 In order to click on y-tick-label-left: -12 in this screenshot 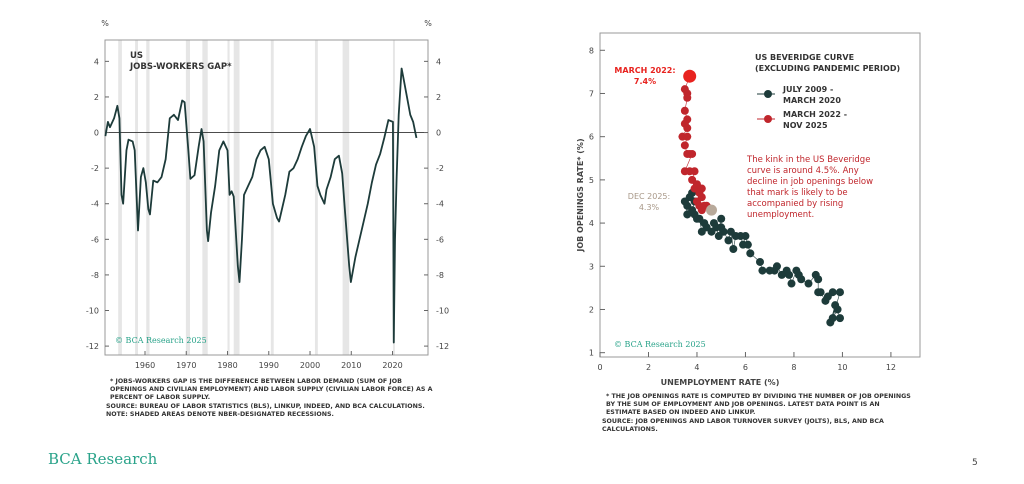, I will do `click(92, 346)`.